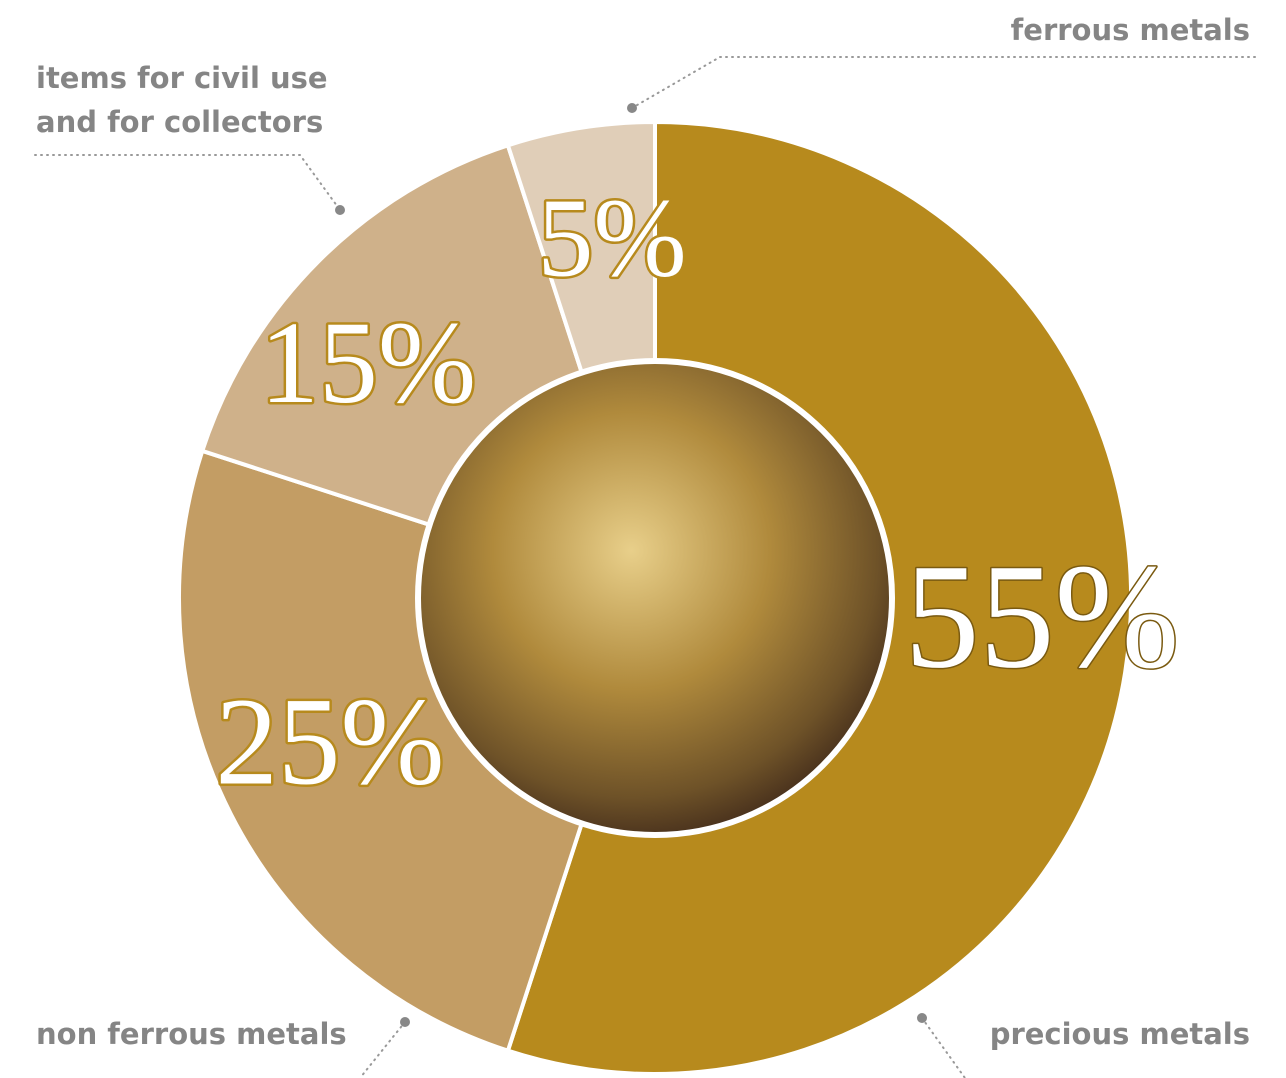 This screenshot has height=1078, width=1286. Describe the element at coordinates (1130, 30) in the screenshot. I see `category-label: ferrous metals` at that location.